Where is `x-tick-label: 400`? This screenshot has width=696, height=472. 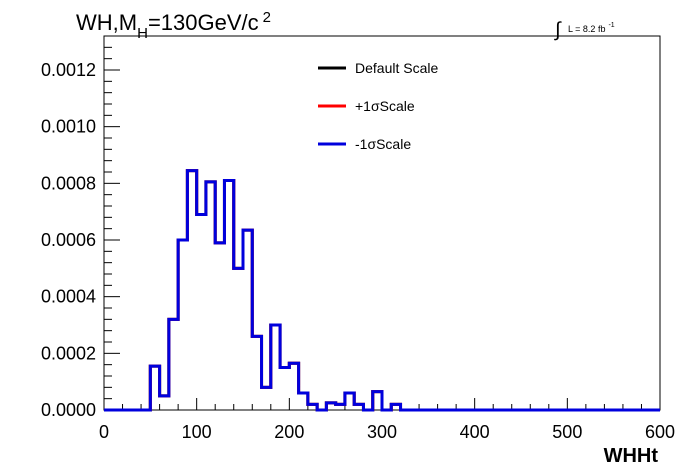 x-tick-label: 400 is located at coordinates (475, 432).